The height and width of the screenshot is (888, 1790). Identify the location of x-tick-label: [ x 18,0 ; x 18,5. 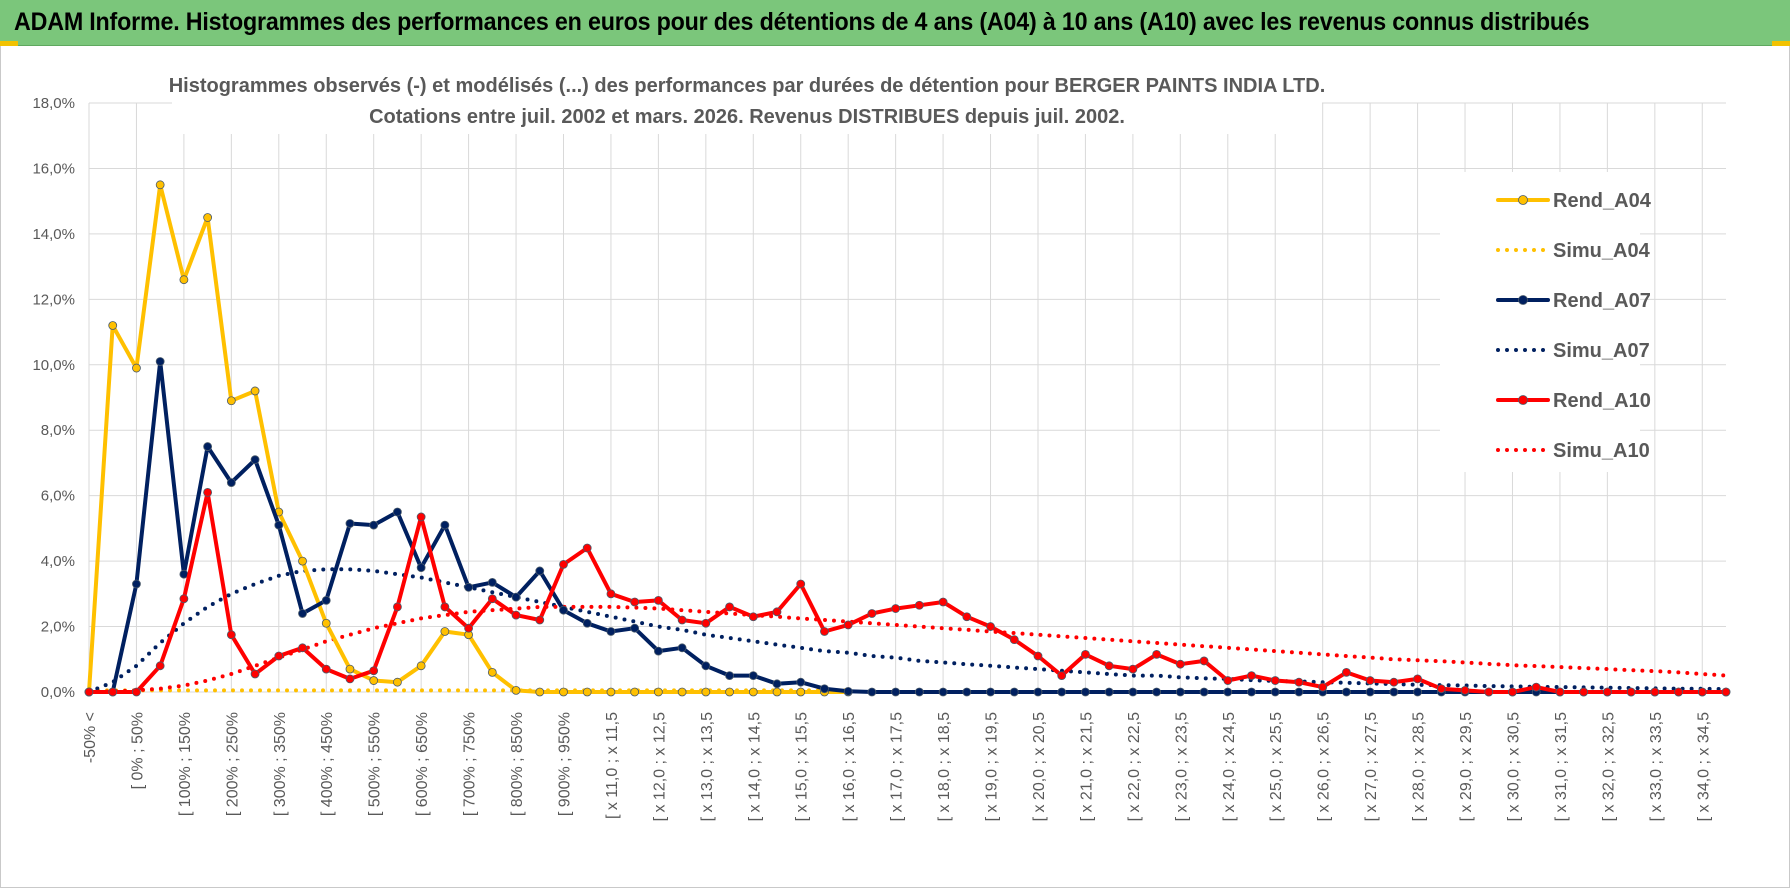
(944, 767).